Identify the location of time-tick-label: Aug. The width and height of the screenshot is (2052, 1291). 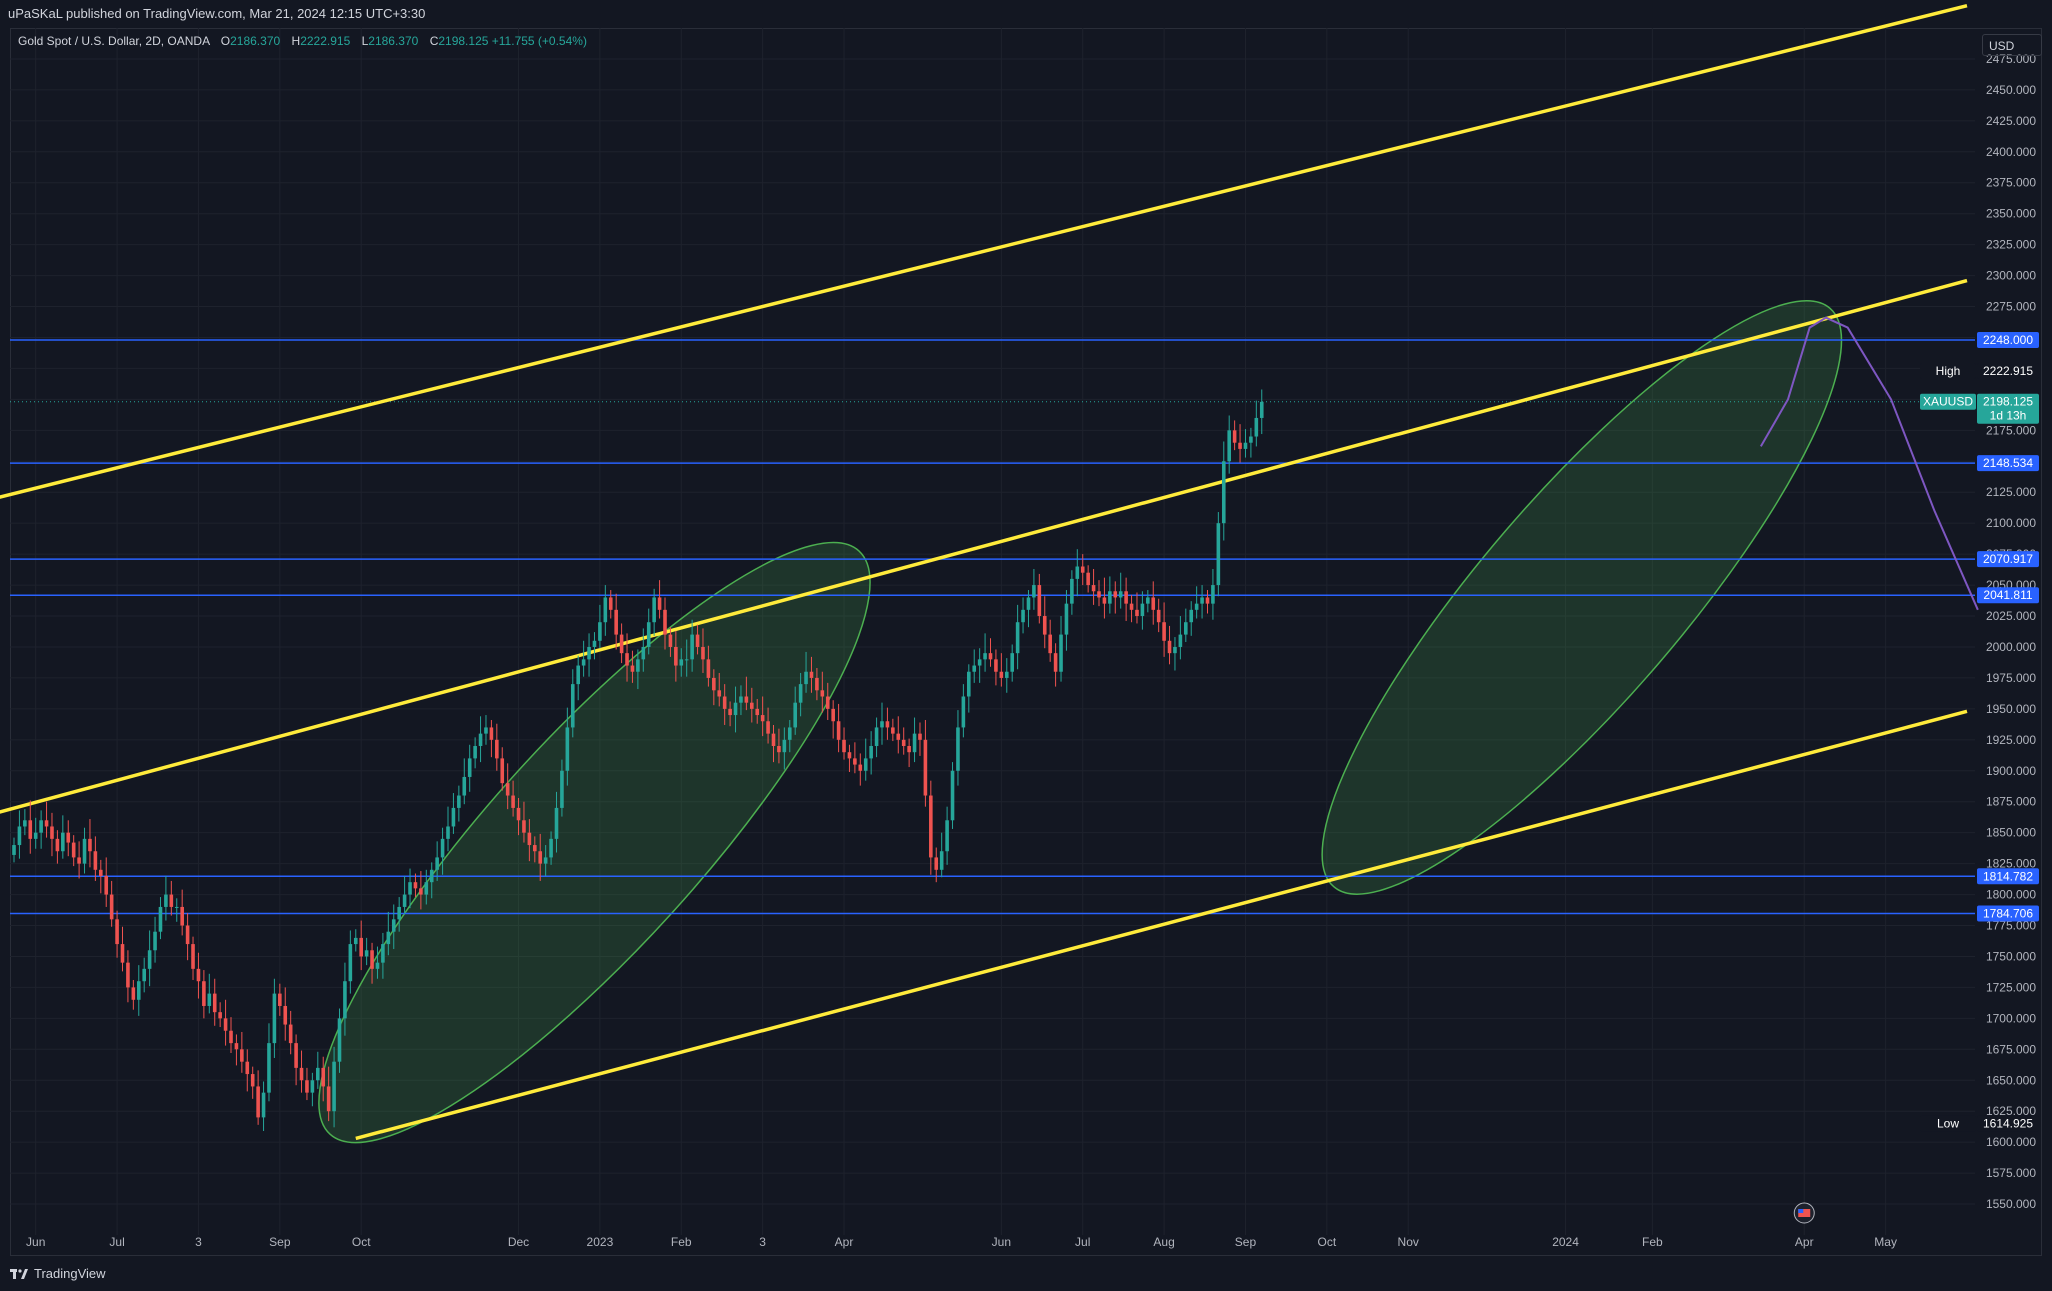
(1163, 1242).